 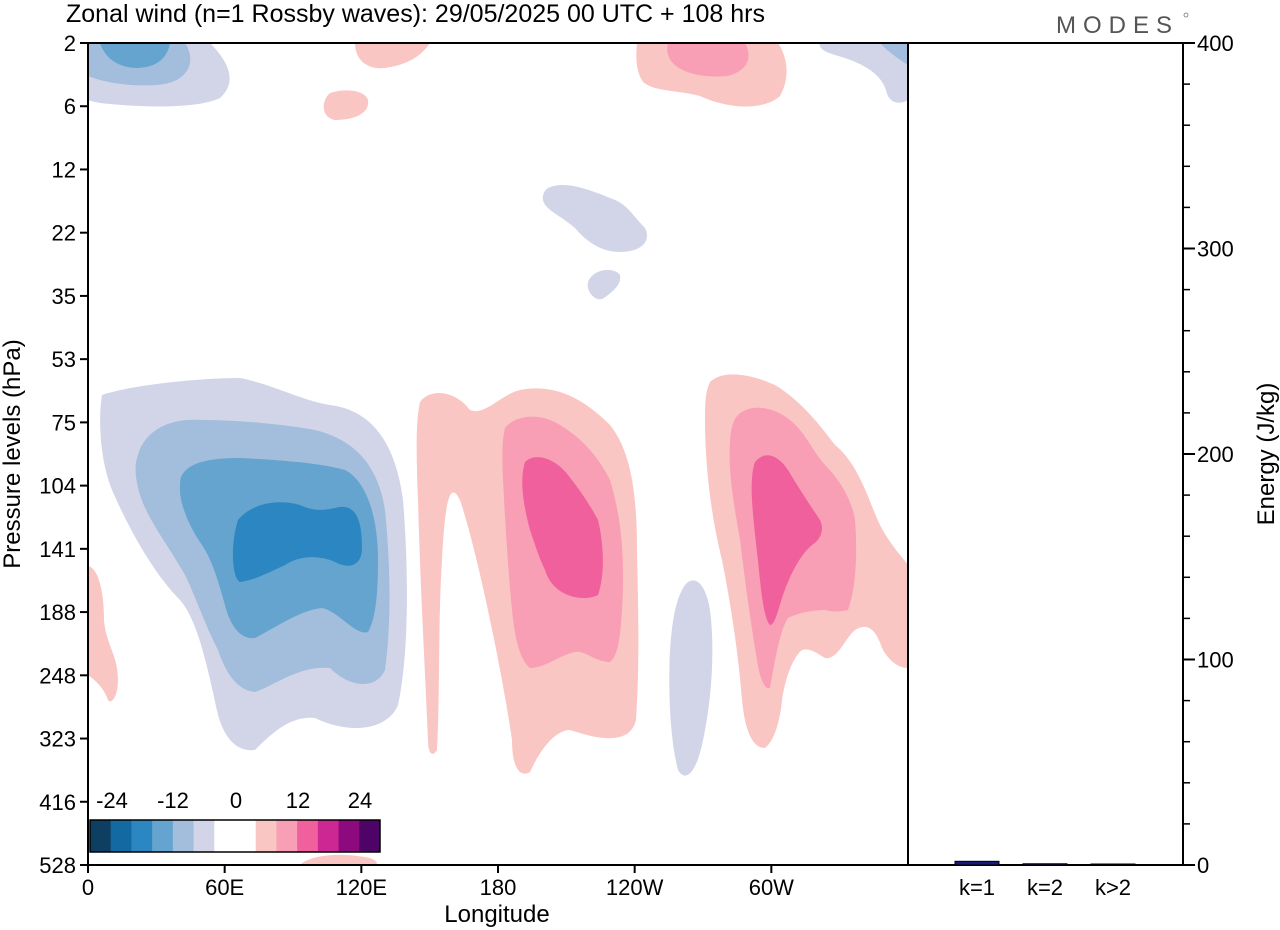 I want to click on energy-tick-label: 200, so click(x=1215, y=454).